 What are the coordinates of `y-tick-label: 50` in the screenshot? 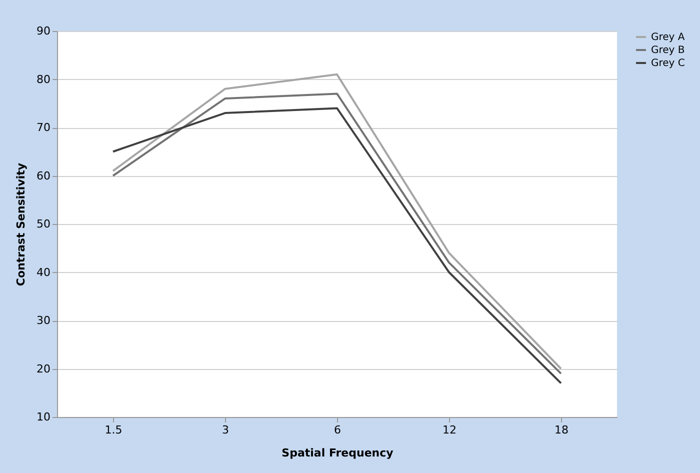 It's located at (43, 224).